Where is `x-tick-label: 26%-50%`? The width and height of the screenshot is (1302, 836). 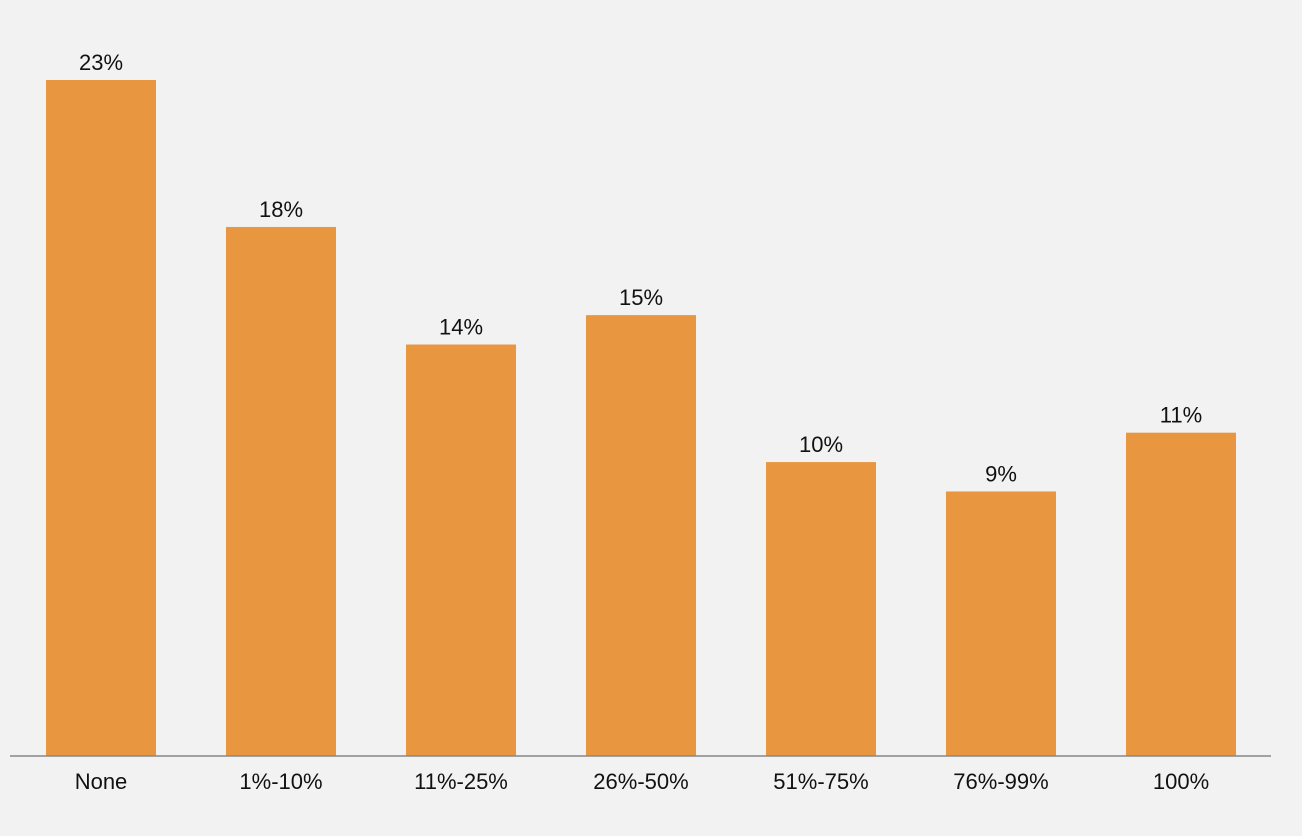 x-tick-label: 26%-50% is located at coordinates (640, 781).